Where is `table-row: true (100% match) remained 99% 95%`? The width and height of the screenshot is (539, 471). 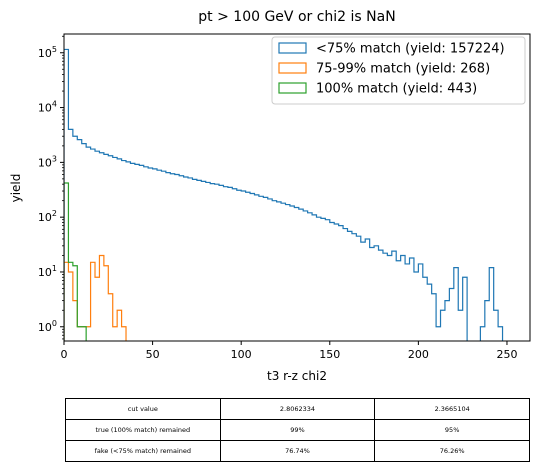 table-row: true (100% match) remained 99% 95% is located at coordinates (297, 430).